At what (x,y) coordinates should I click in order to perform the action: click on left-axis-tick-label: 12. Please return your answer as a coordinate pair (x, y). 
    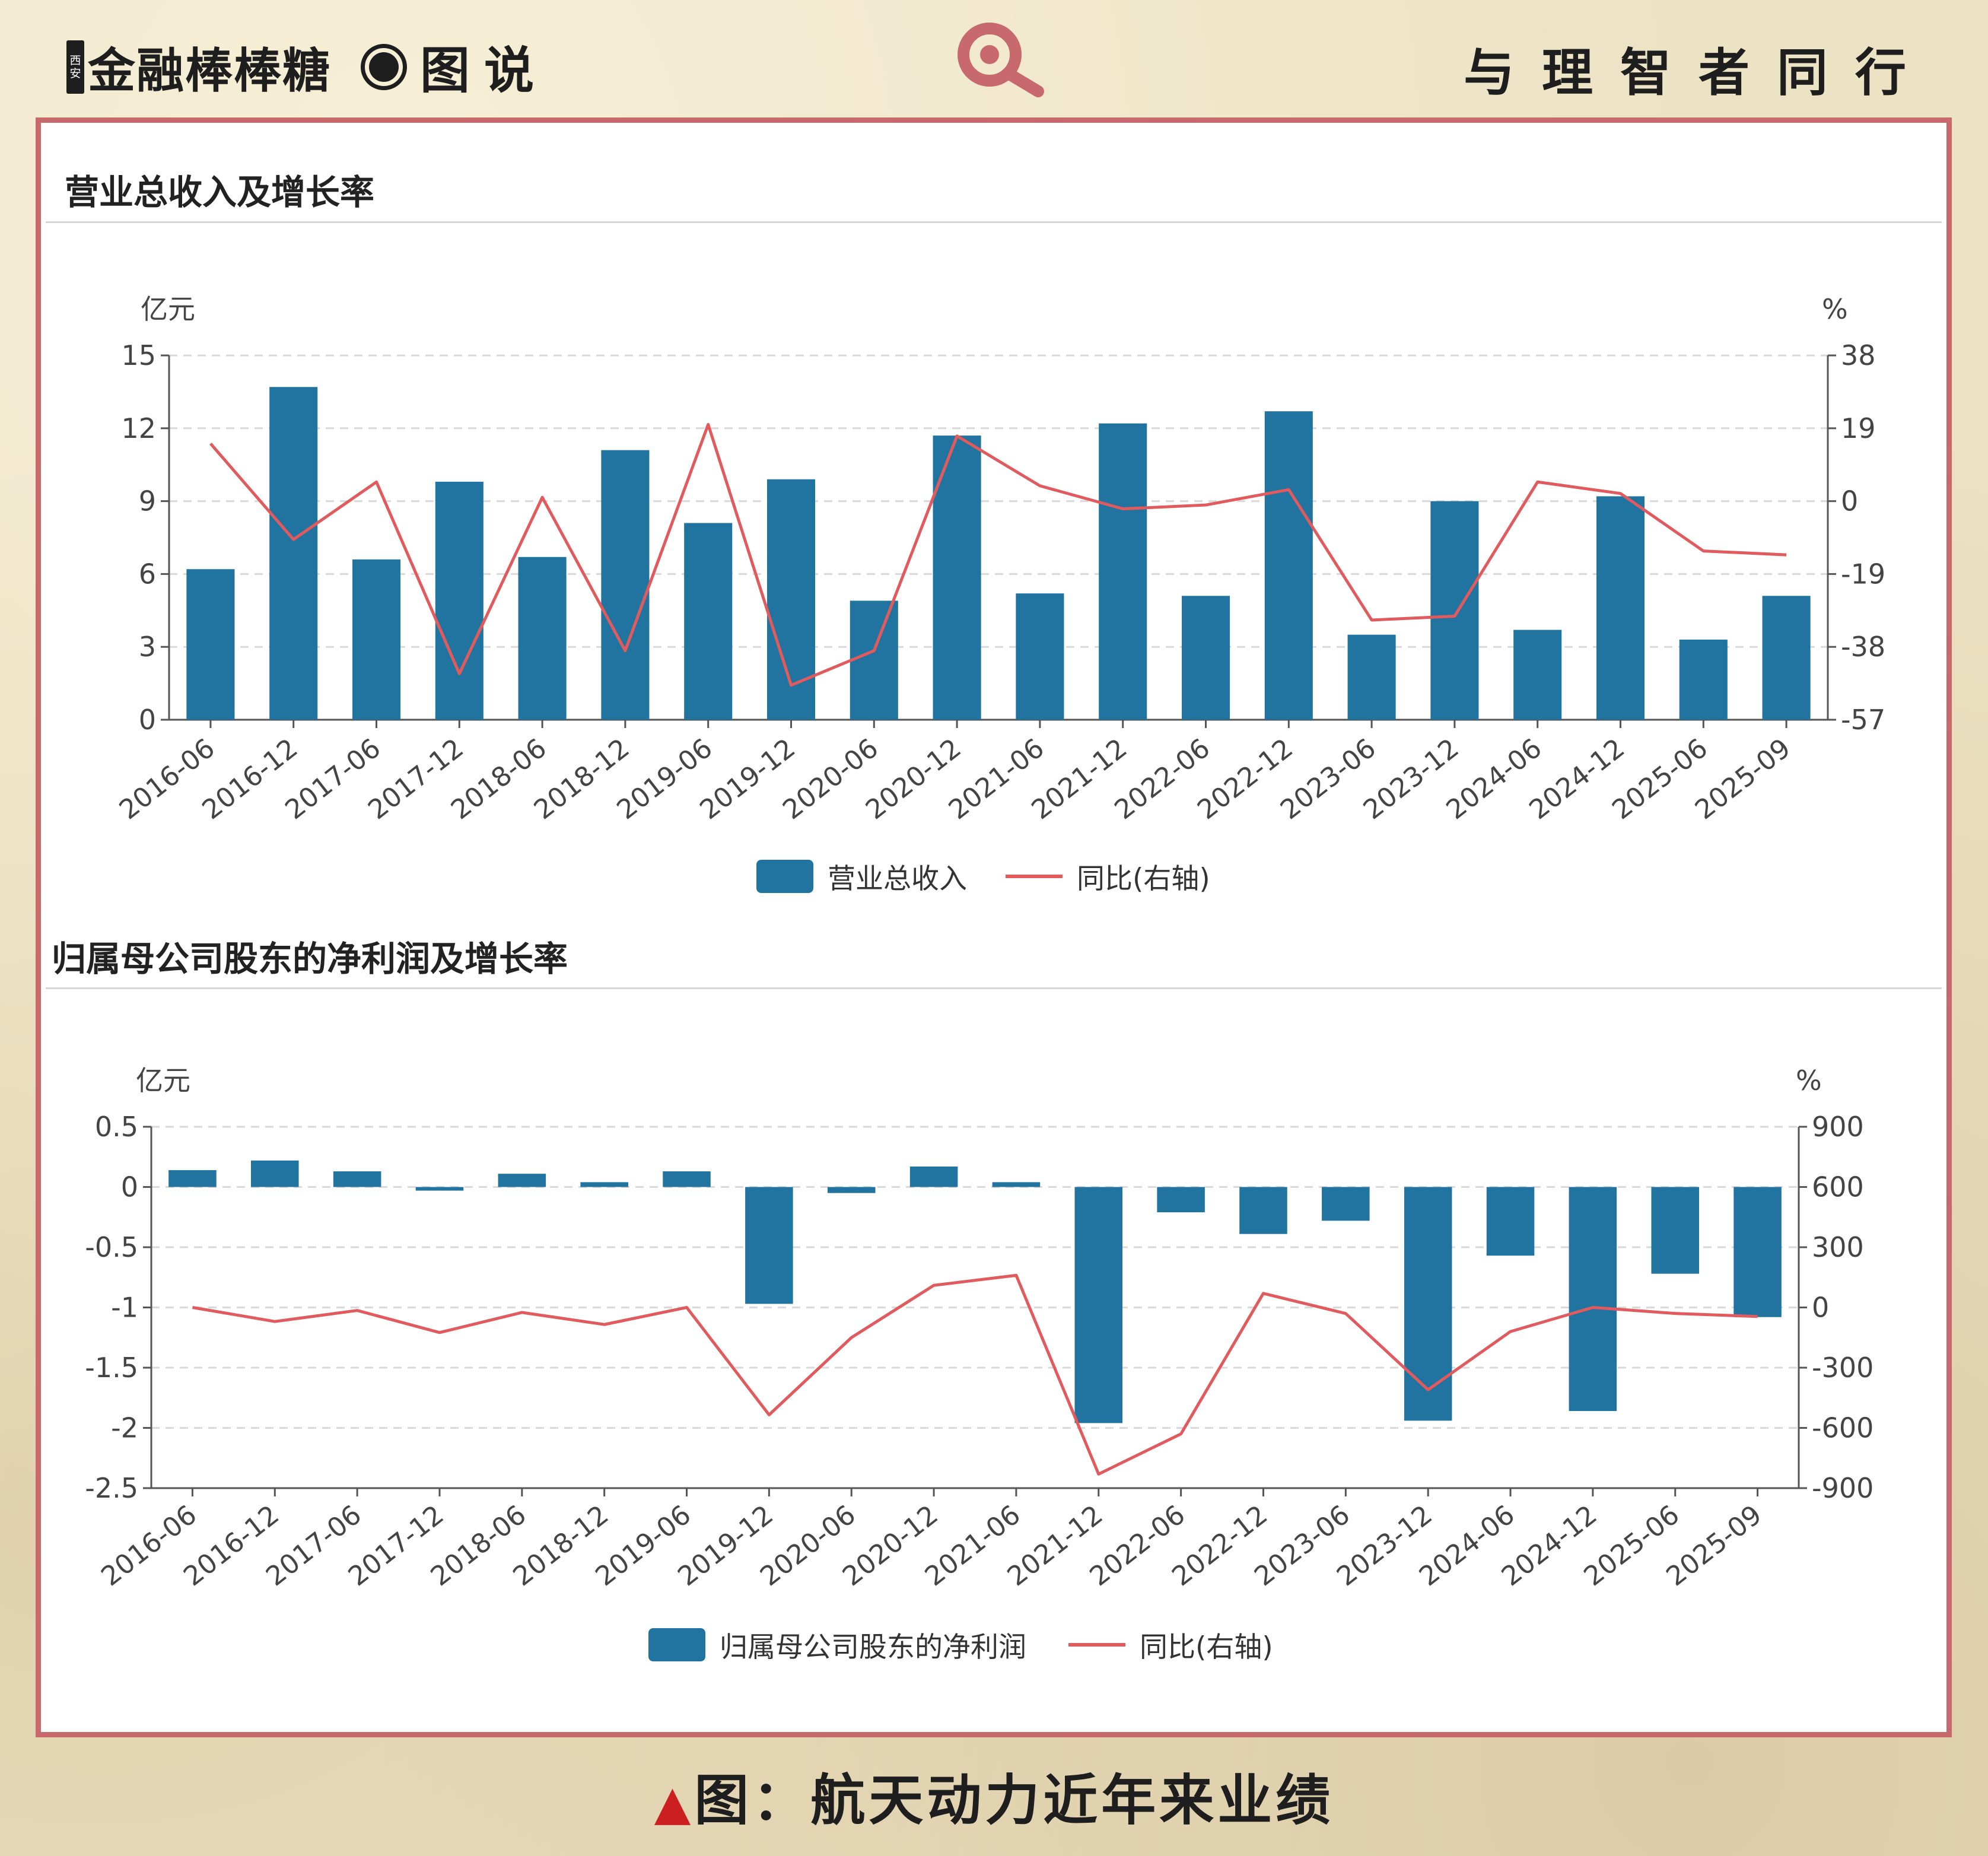
    Looking at the image, I should click on (138, 428).